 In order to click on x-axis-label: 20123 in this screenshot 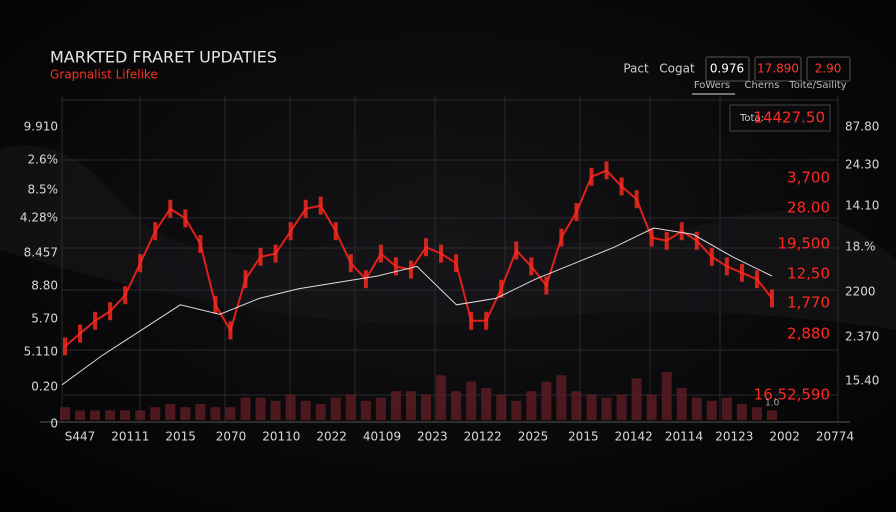, I will do `click(734, 437)`.